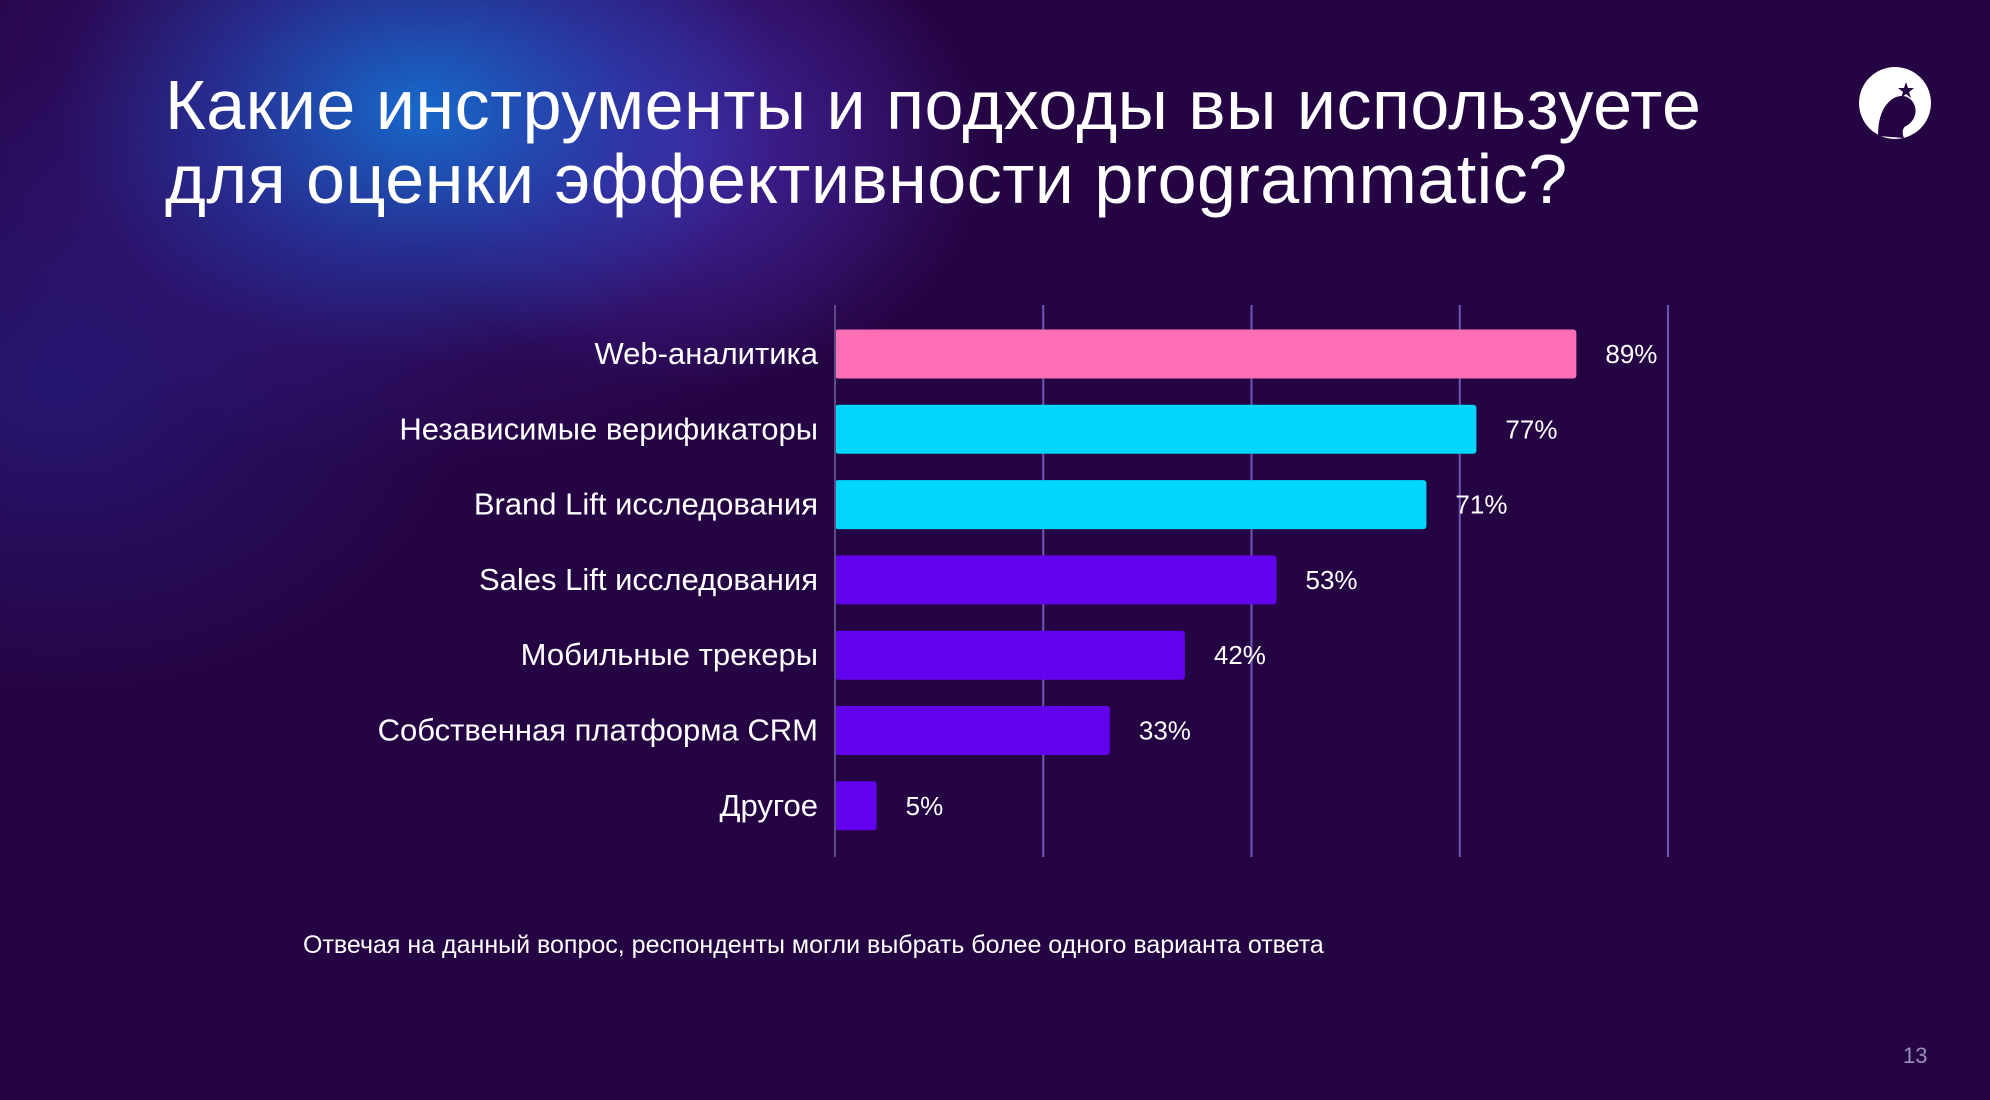 The image size is (1990, 1100). Describe the element at coordinates (1331, 580) in the screenshot. I see `value-label-4: 53%` at that location.